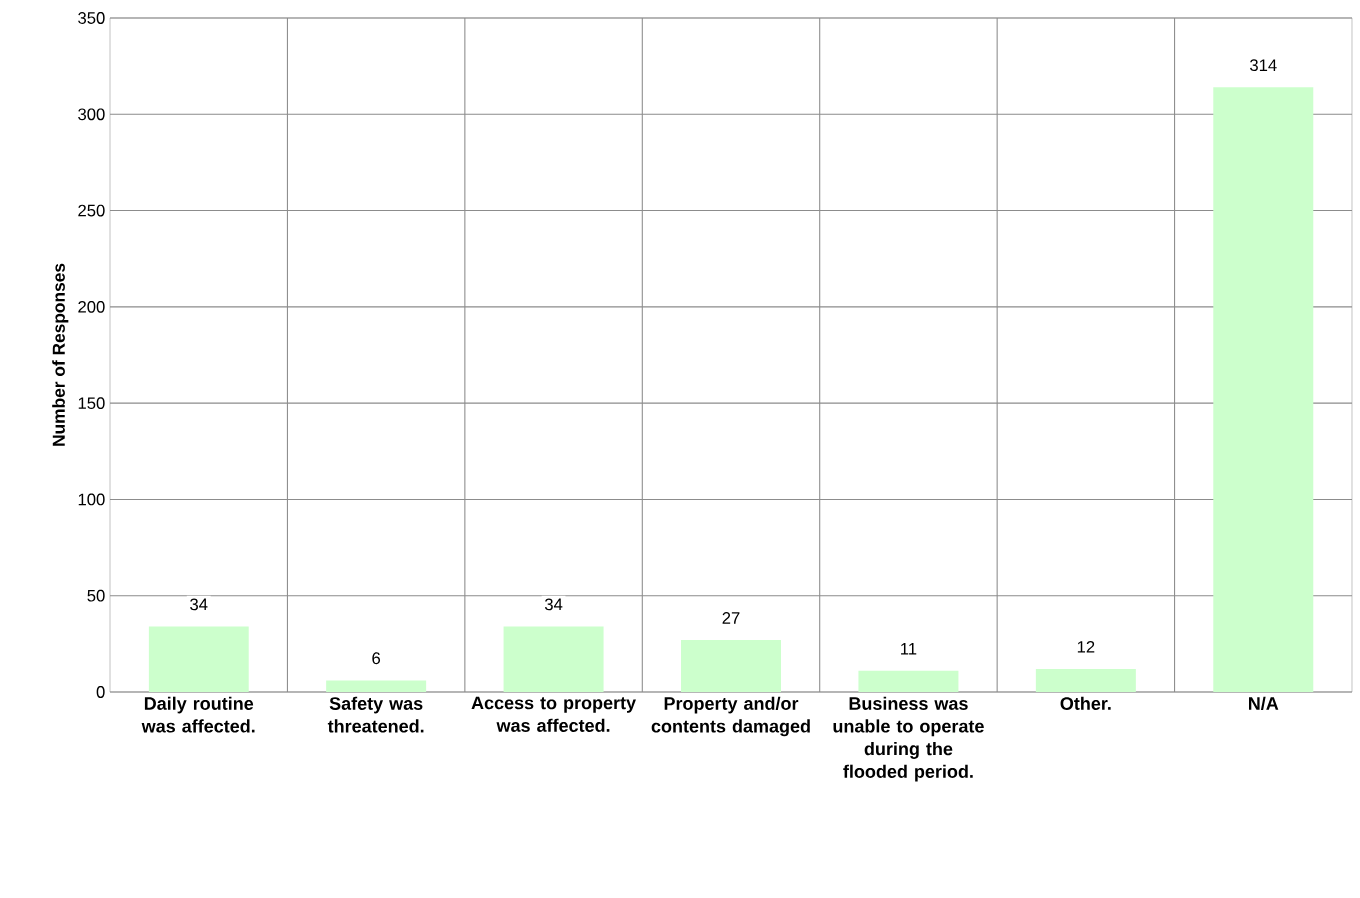 This screenshot has height=898, width=1360. Describe the element at coordinates (1264, 703) in the screenshot. I see `x-tick-label: N/A` at that location.